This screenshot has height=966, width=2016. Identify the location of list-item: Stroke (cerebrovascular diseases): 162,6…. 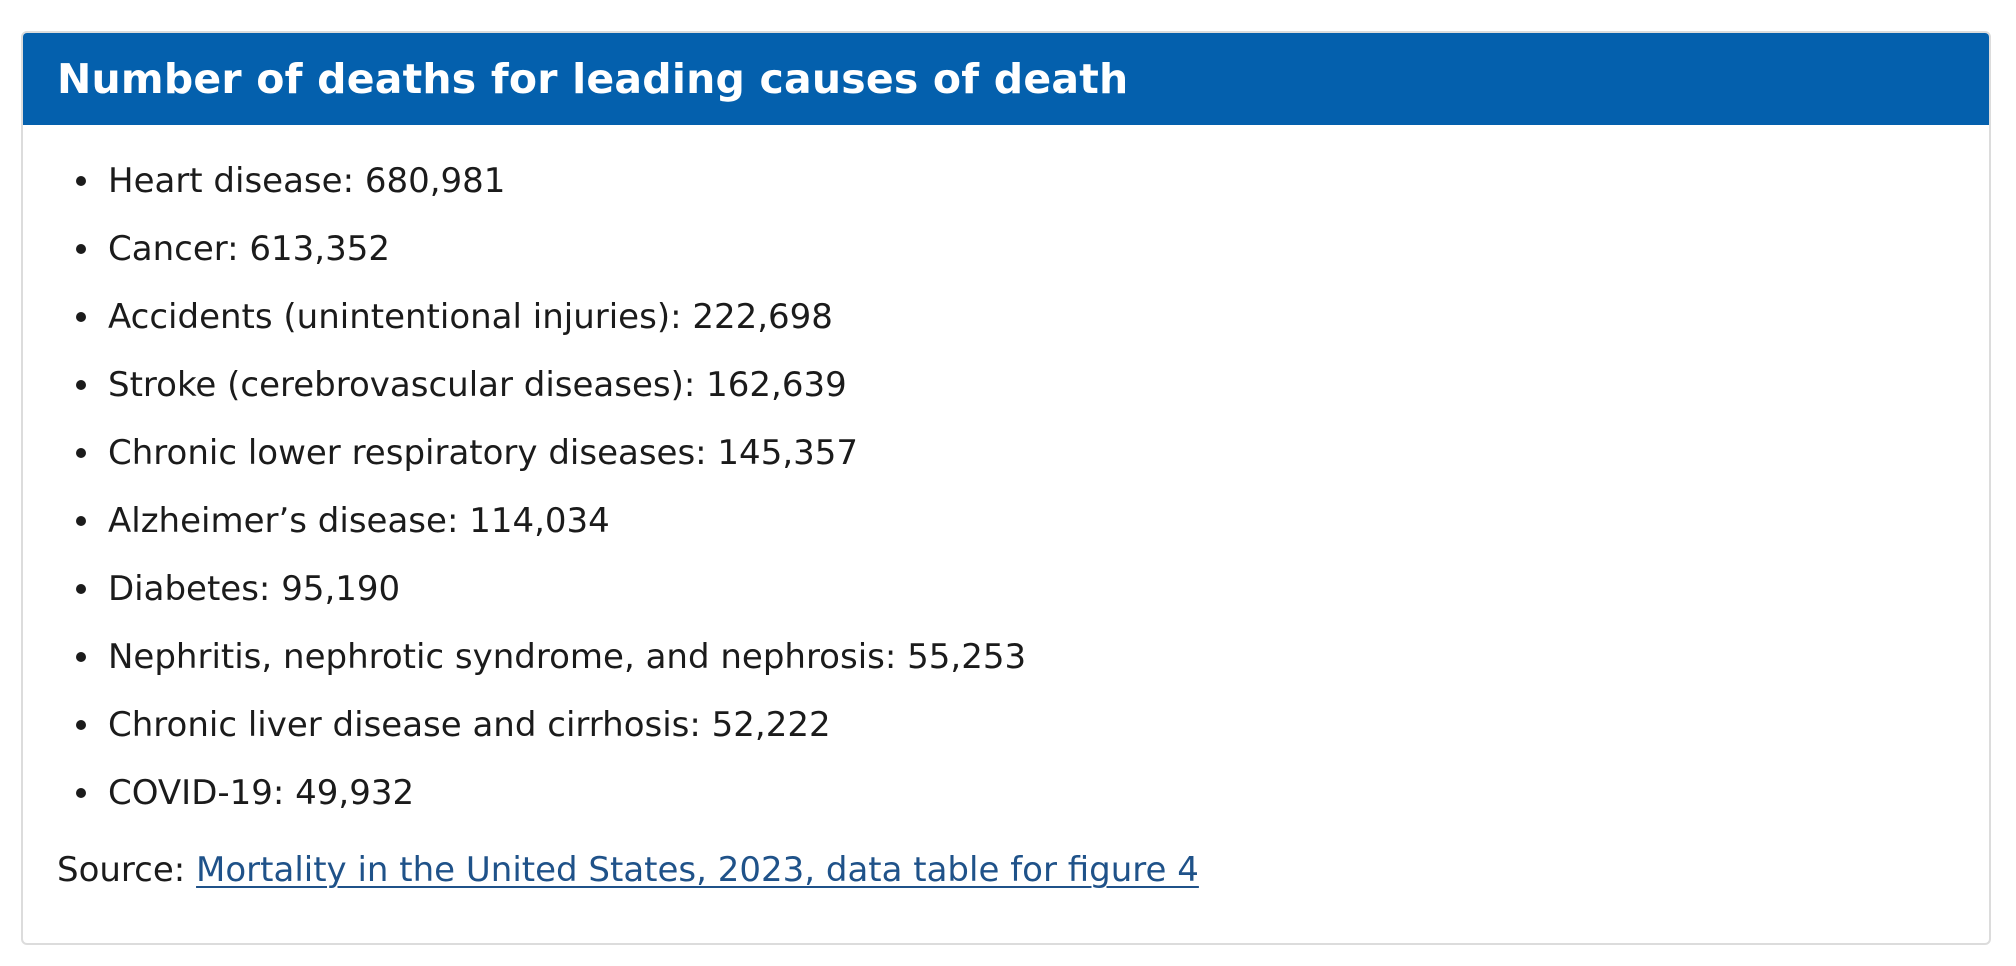
(1023, 385).